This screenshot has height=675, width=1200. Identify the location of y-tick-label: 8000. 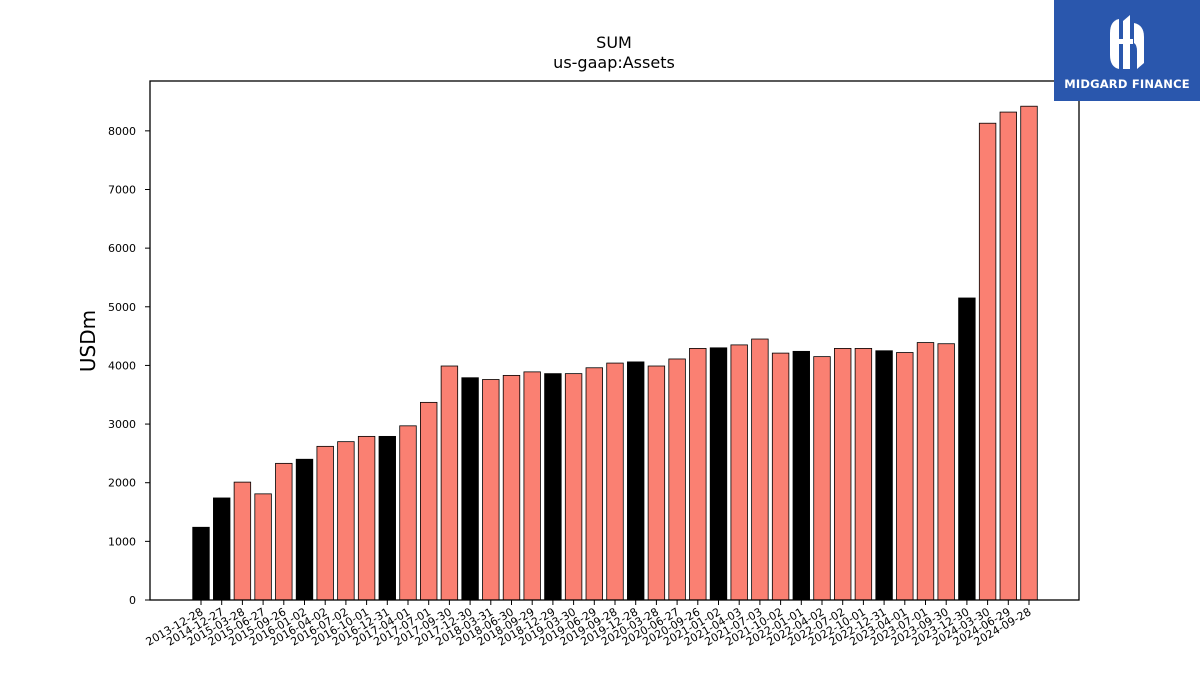
(122, 131).